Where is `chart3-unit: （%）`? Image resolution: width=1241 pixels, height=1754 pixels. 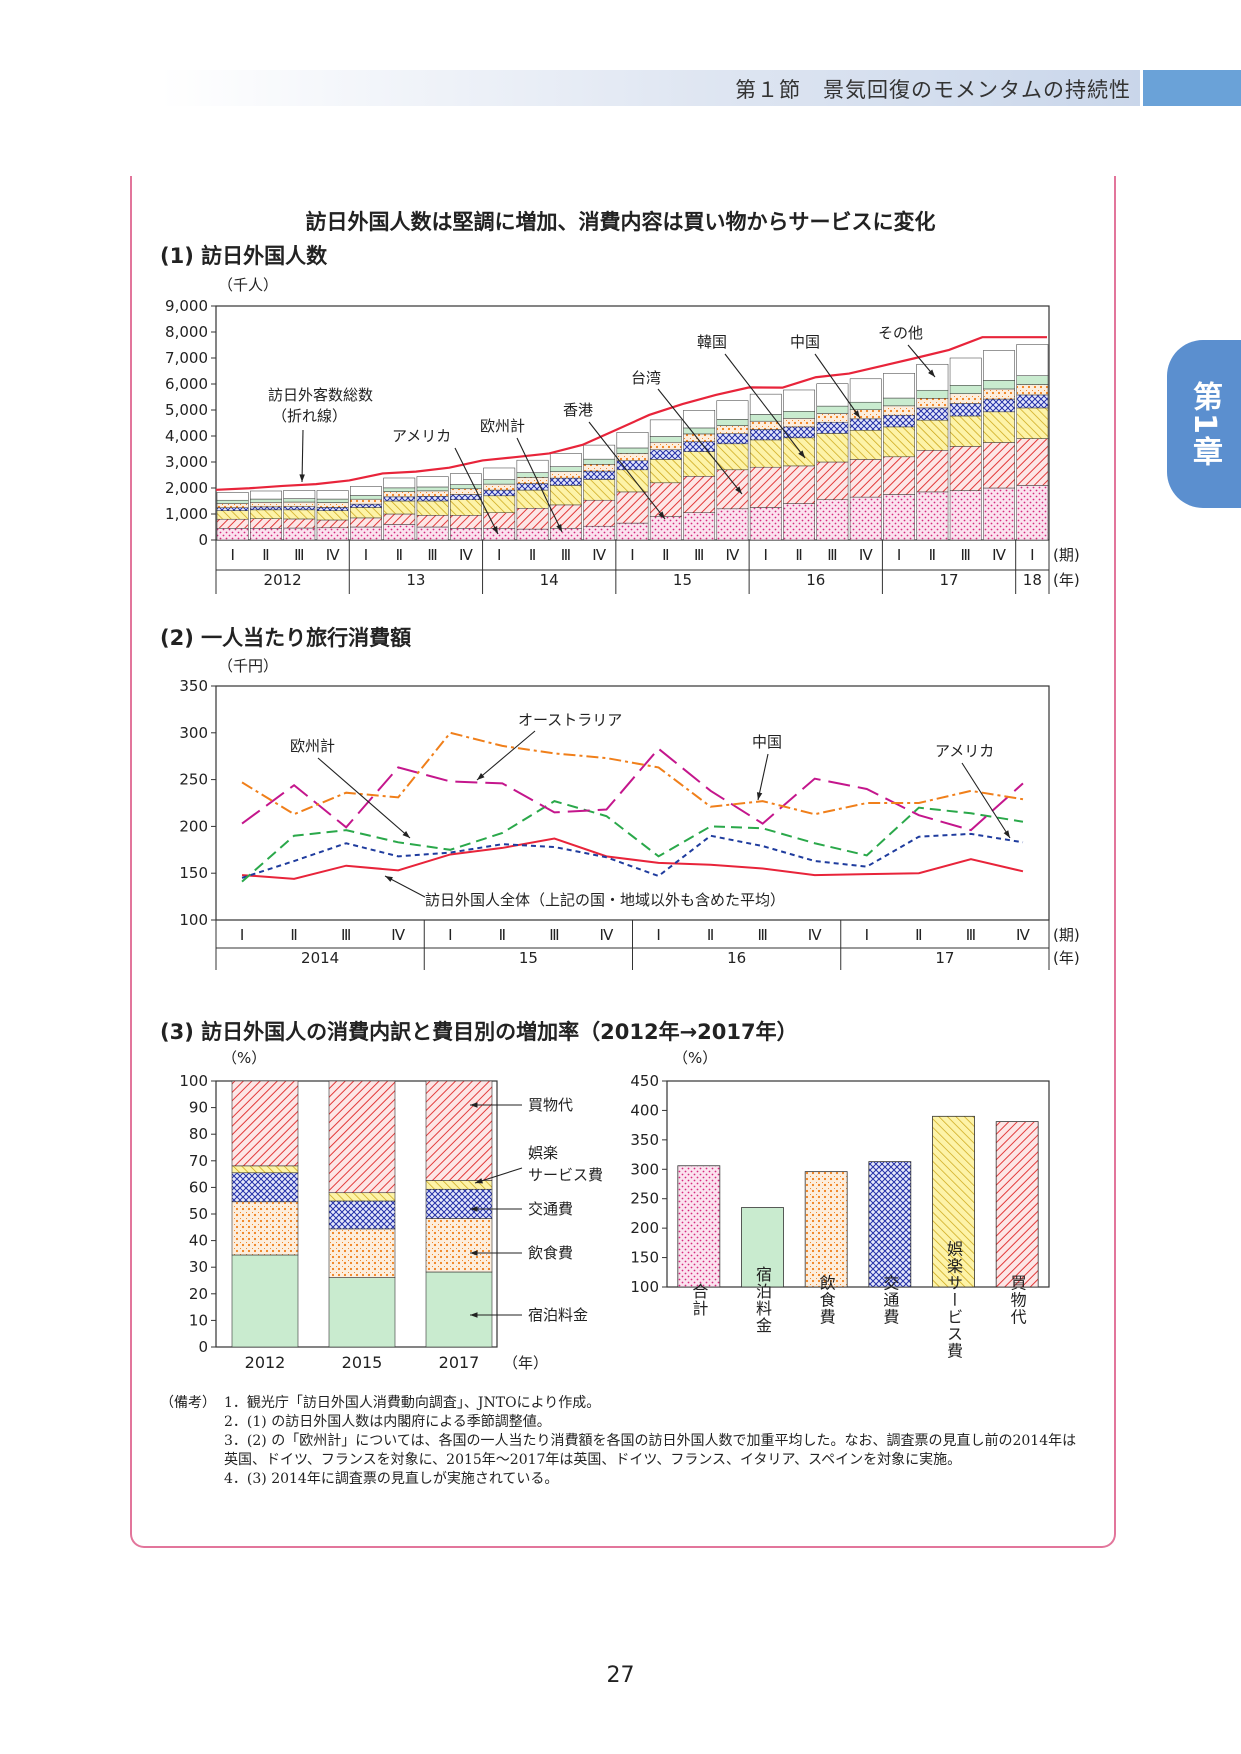
chart3-unit: （%） is located at coordinates (244, 1058).